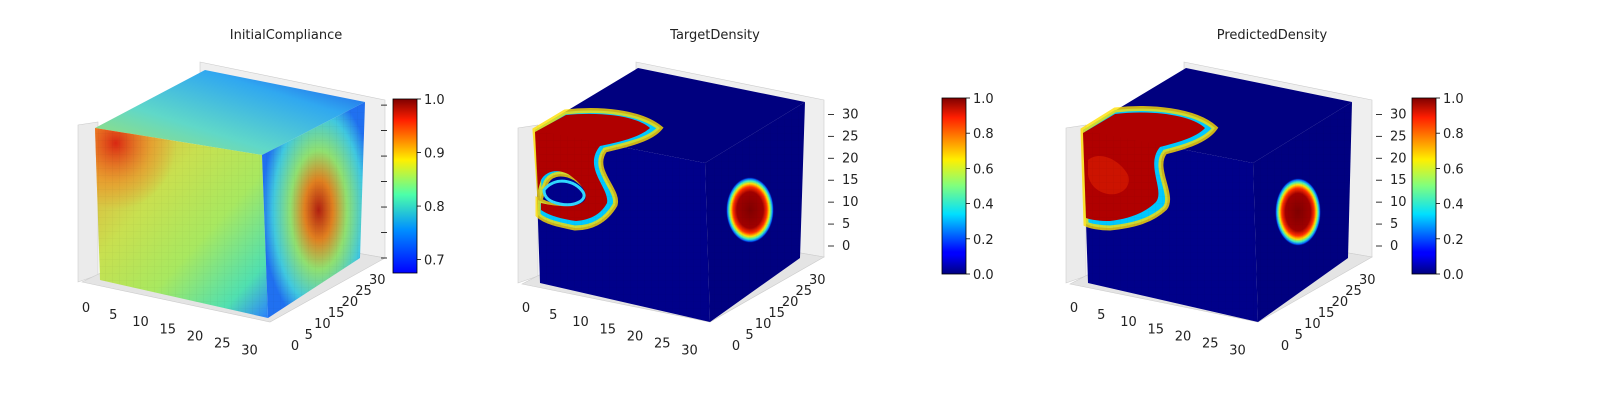 The image size is (1600, 400). Describe the element at coordinates (88, 202) in the screenshot. I see `back-pane-left` at that location.